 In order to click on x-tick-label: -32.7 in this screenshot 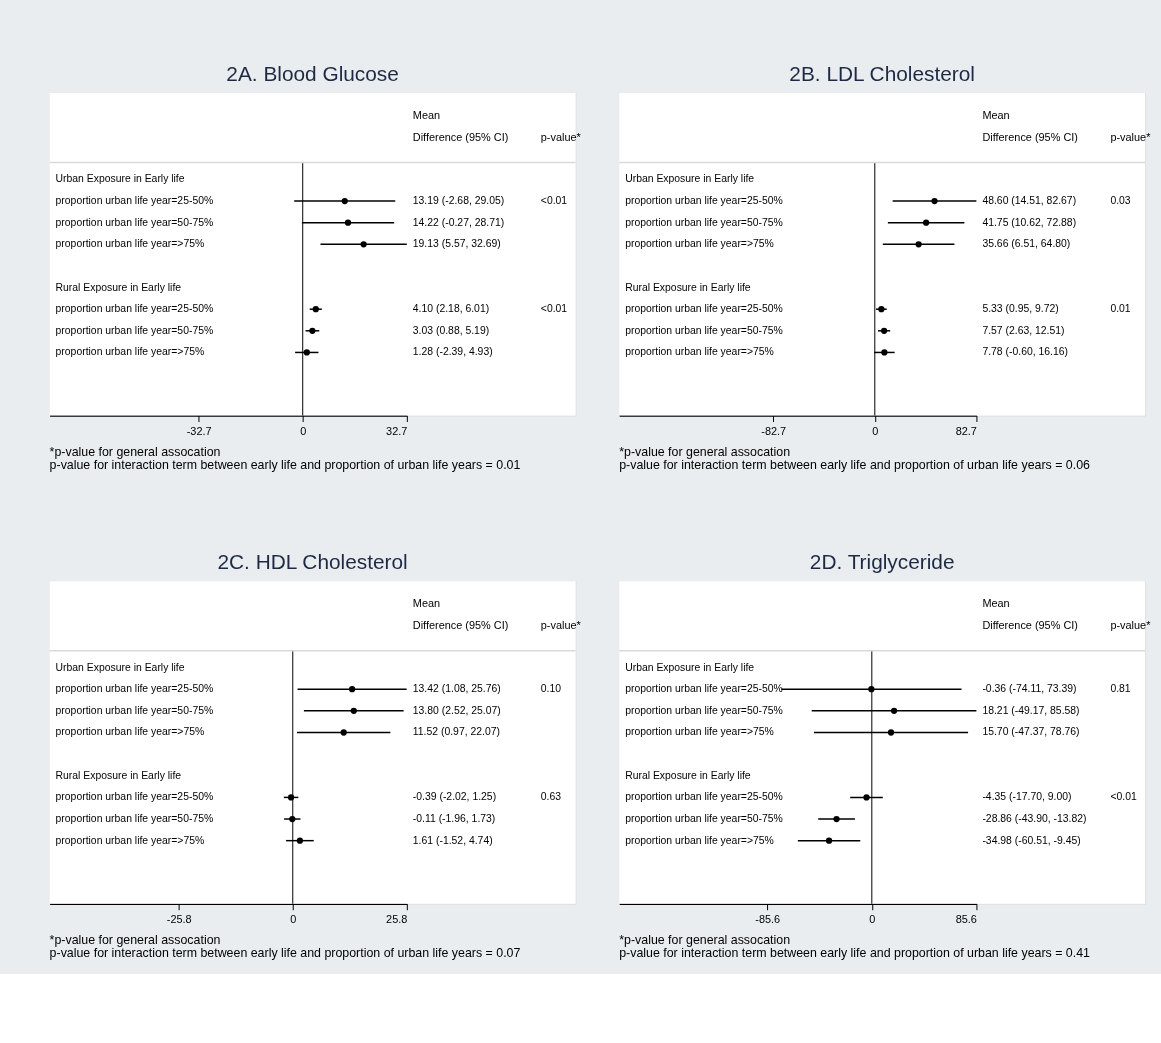, I will do `click(199, 430)`.